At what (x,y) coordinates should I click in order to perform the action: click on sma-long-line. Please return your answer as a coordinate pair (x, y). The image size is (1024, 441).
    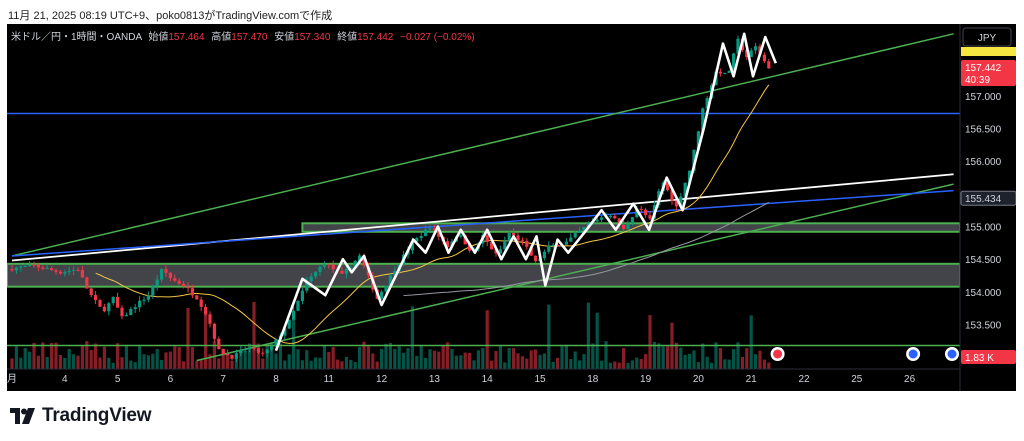
    Looking at the image, I should click on (586, 248).